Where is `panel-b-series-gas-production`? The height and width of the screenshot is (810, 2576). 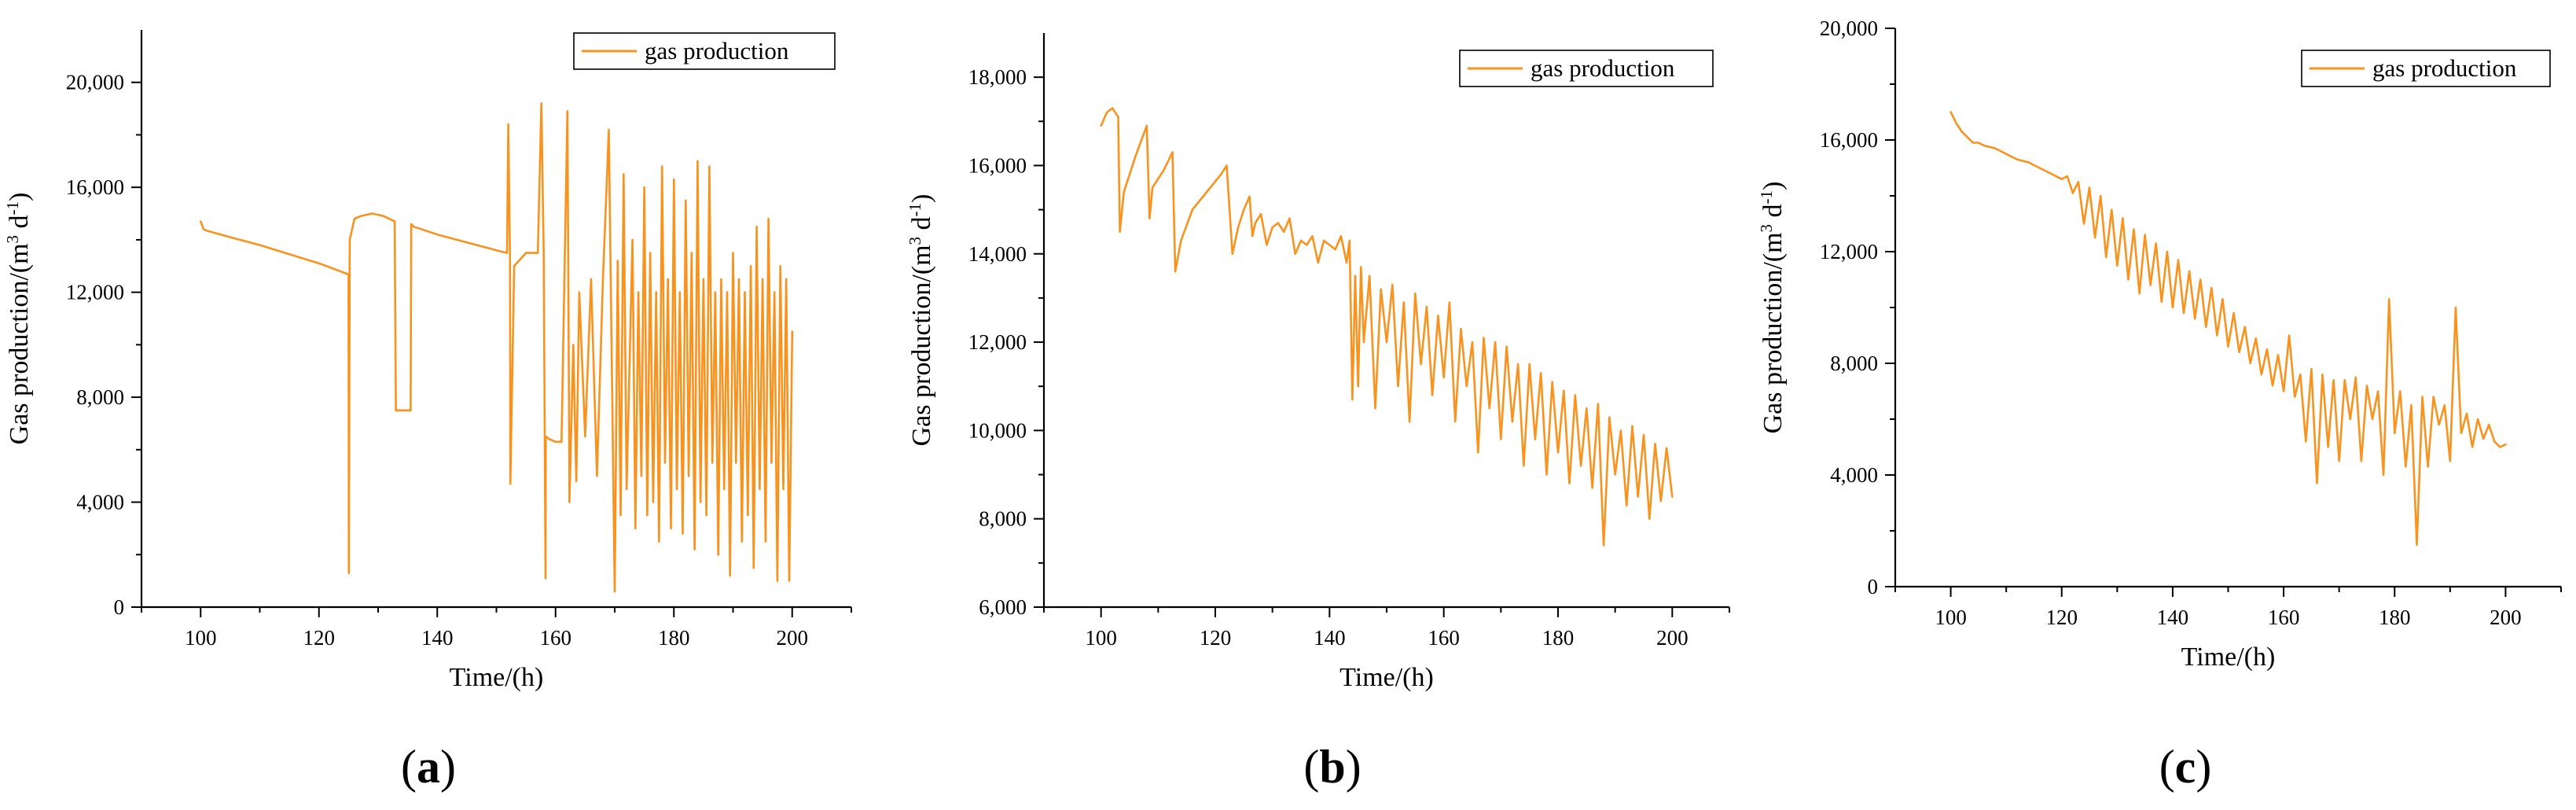 panel-b-series-gas-production is located at coordinates (1387, 327).